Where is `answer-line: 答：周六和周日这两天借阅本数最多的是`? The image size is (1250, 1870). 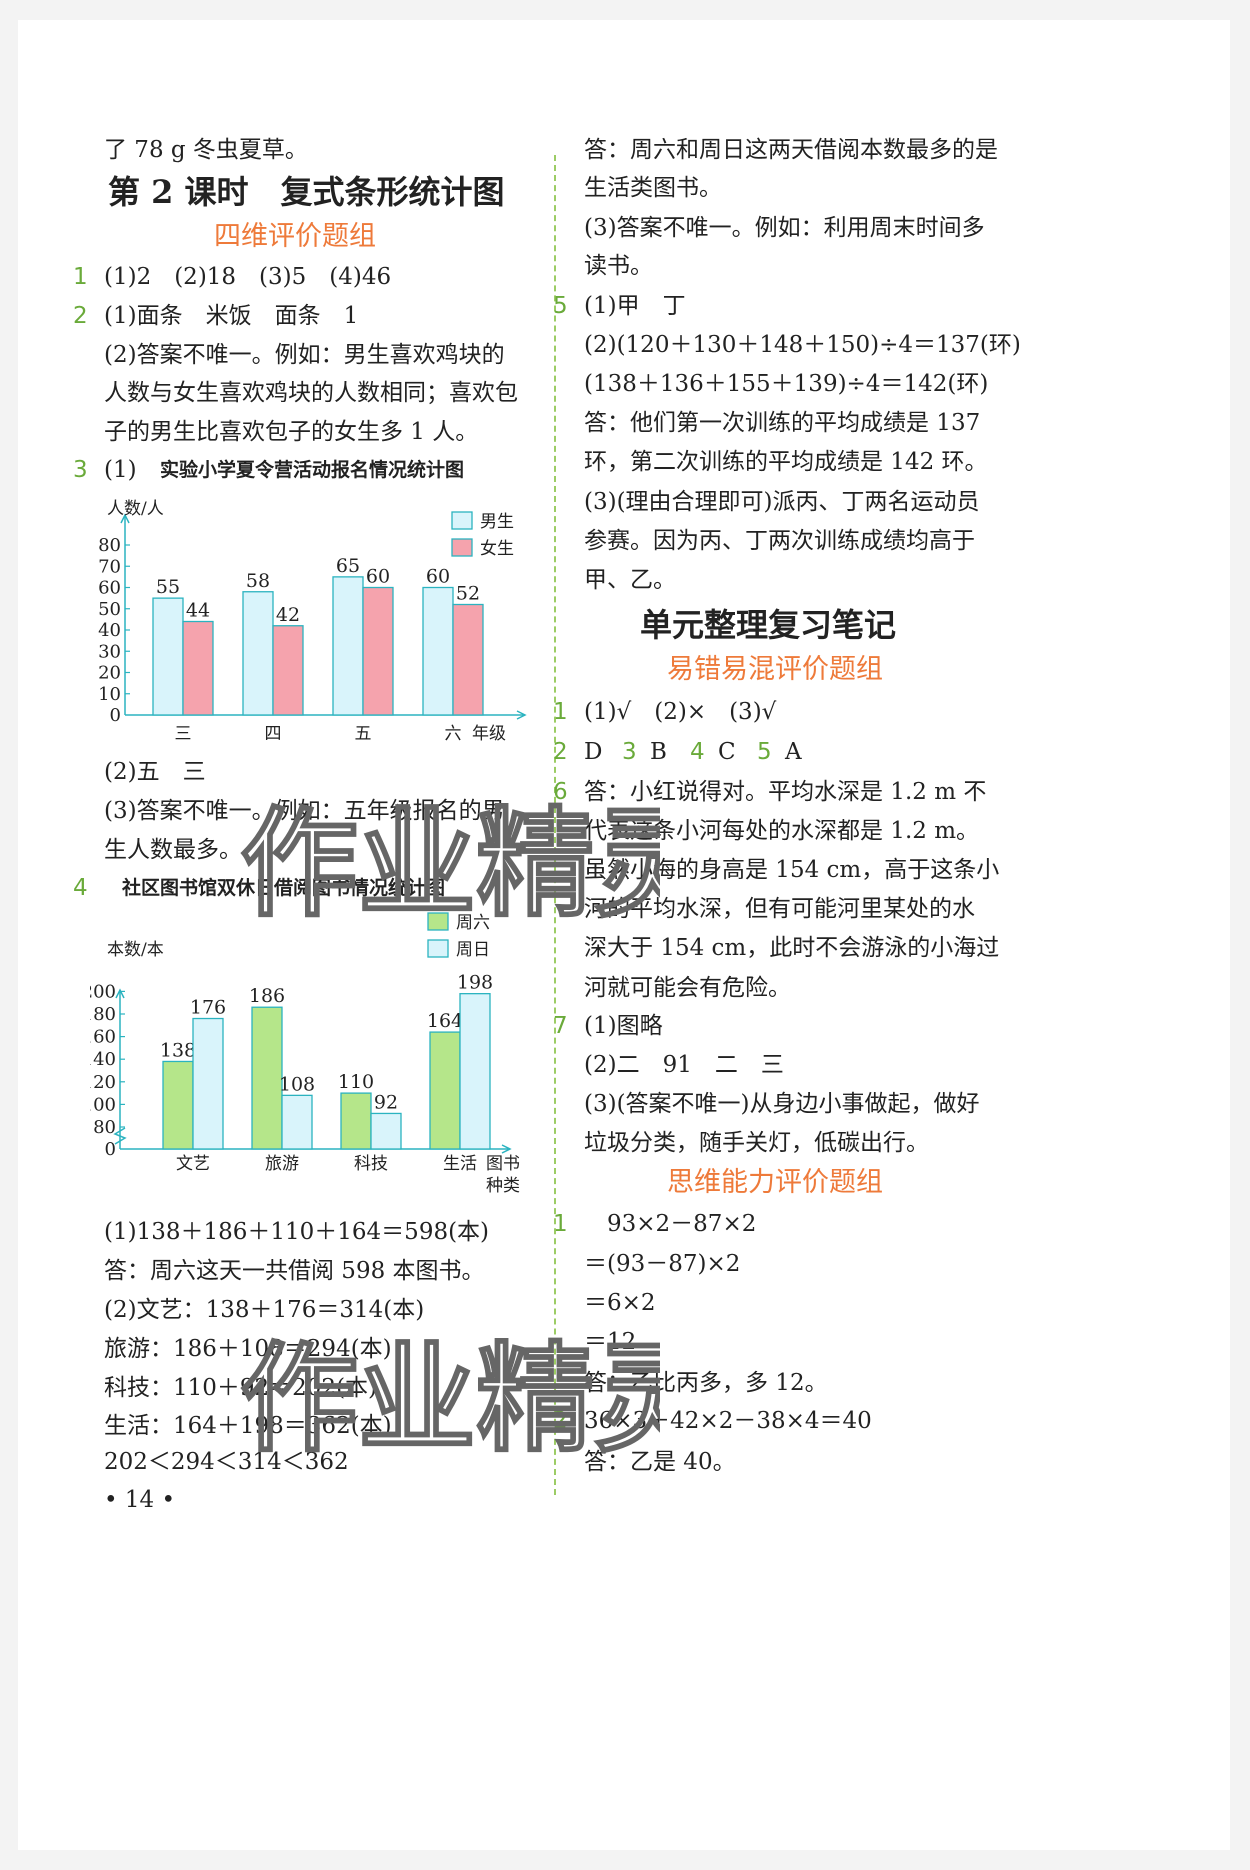
answer-line: 答：周六和周日这两天借阅本数最多的是 is located at coordinates (791, 150).